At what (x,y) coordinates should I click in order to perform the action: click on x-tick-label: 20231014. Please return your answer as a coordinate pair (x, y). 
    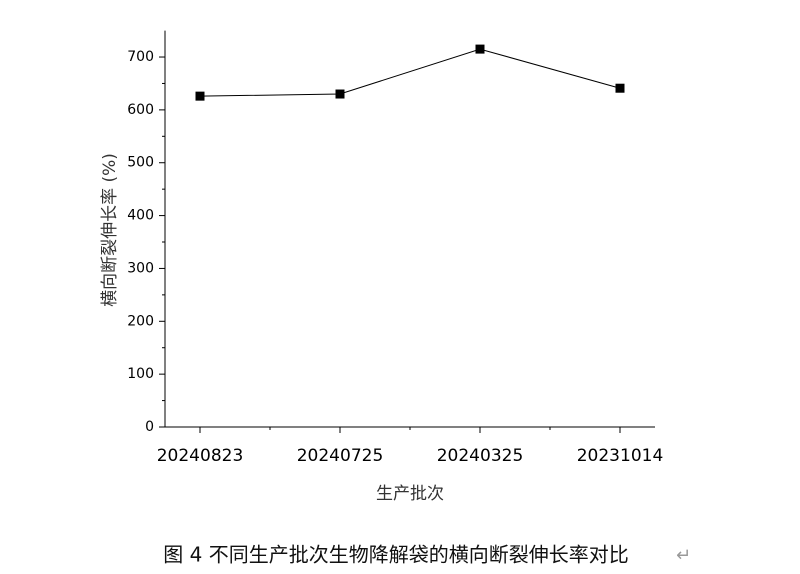
    Looking at the image, I should click on (620, 456).